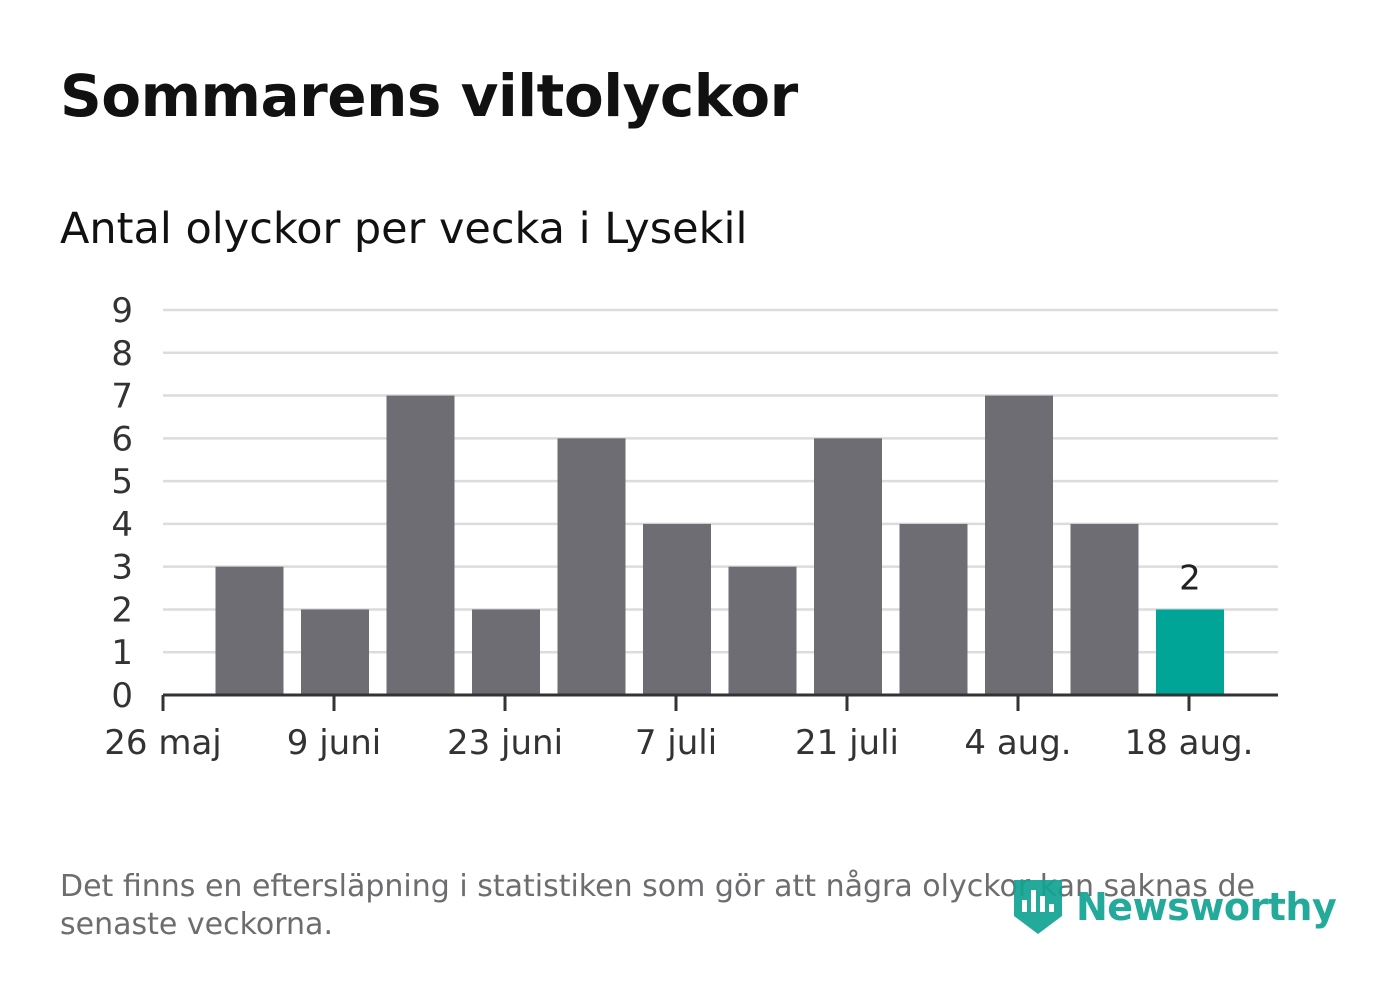  I want to click on y-tick-label: 1, so click(122, 653).